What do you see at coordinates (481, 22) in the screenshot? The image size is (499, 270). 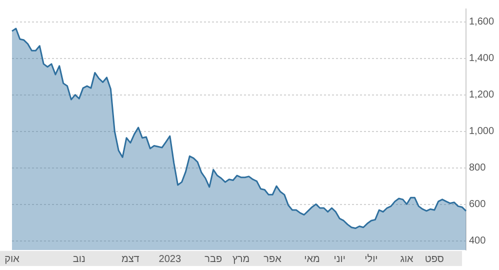 I see `y-tick-label: 1,600` at bounding box center [481, 22].